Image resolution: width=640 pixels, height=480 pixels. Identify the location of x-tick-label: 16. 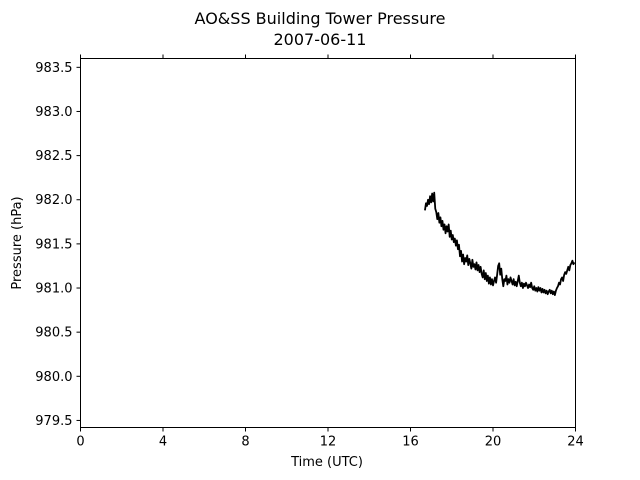
(410, 442).